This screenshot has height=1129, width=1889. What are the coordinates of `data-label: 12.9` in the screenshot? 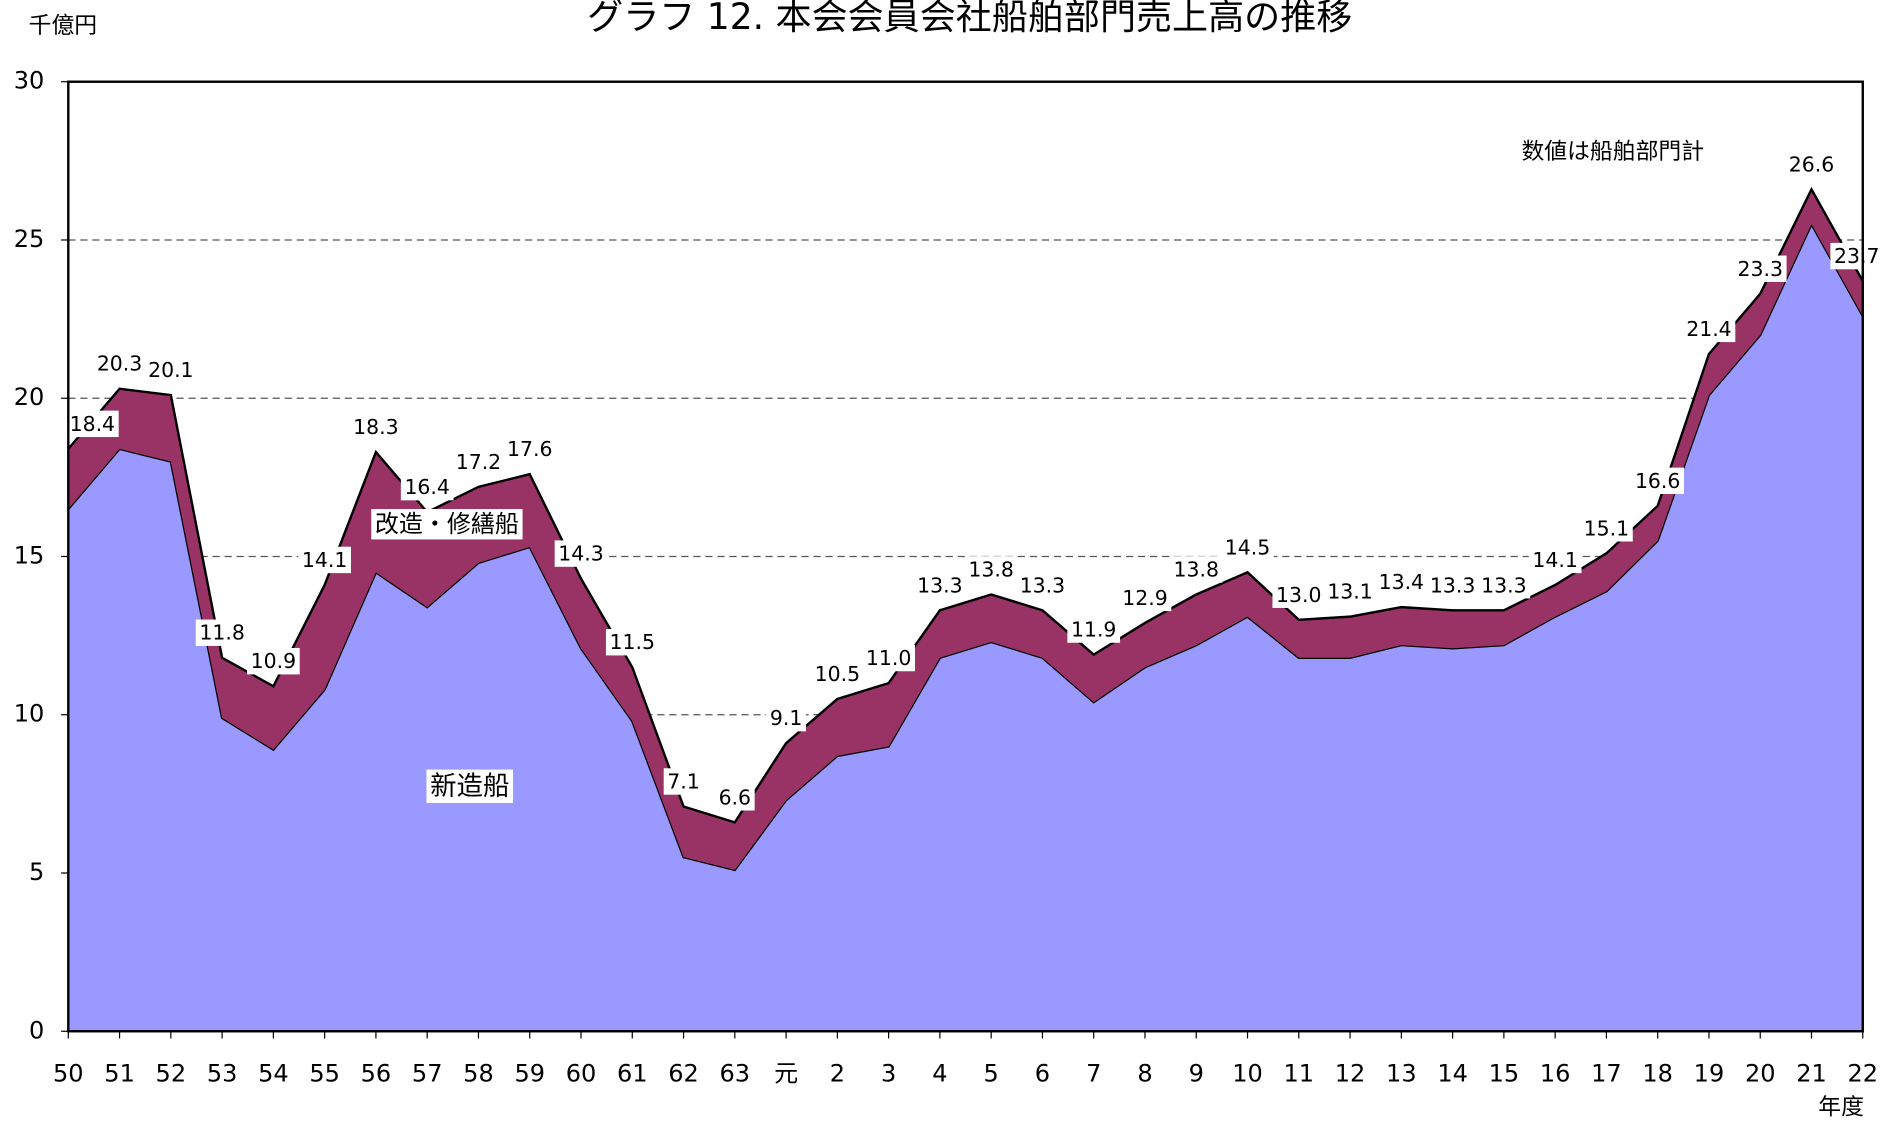 It's located at (1144, 598).